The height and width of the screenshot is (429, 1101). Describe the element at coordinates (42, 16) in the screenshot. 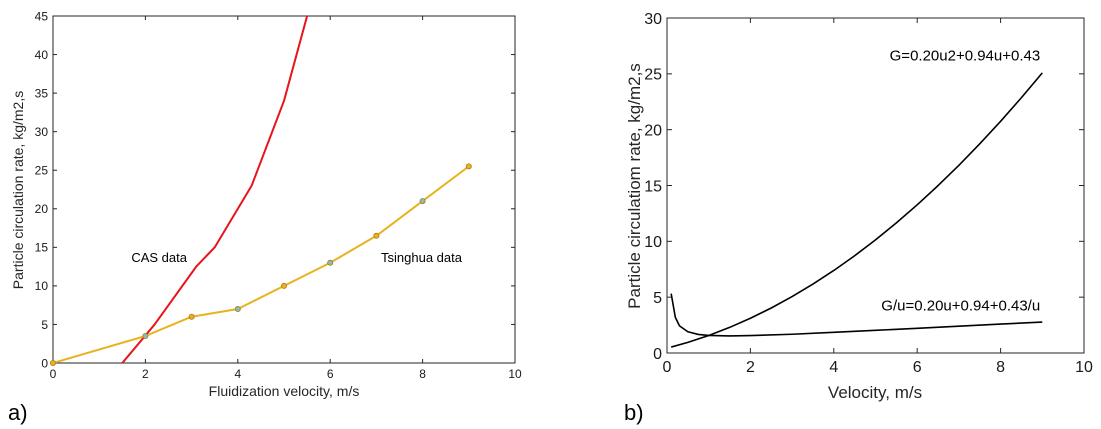

I see `y-tick-label: 45` at that location.